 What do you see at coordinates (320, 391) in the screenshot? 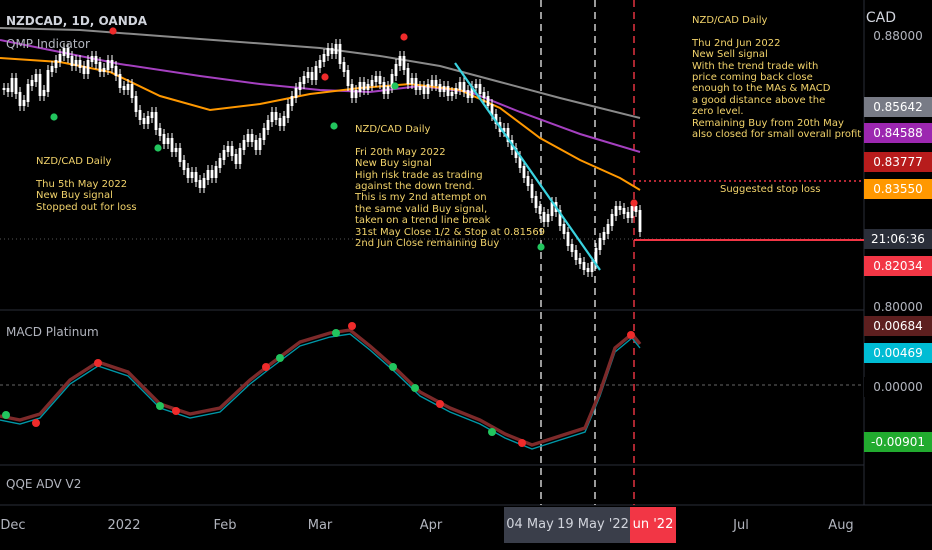
I see `macd-line` at bounding box center [320, 391].